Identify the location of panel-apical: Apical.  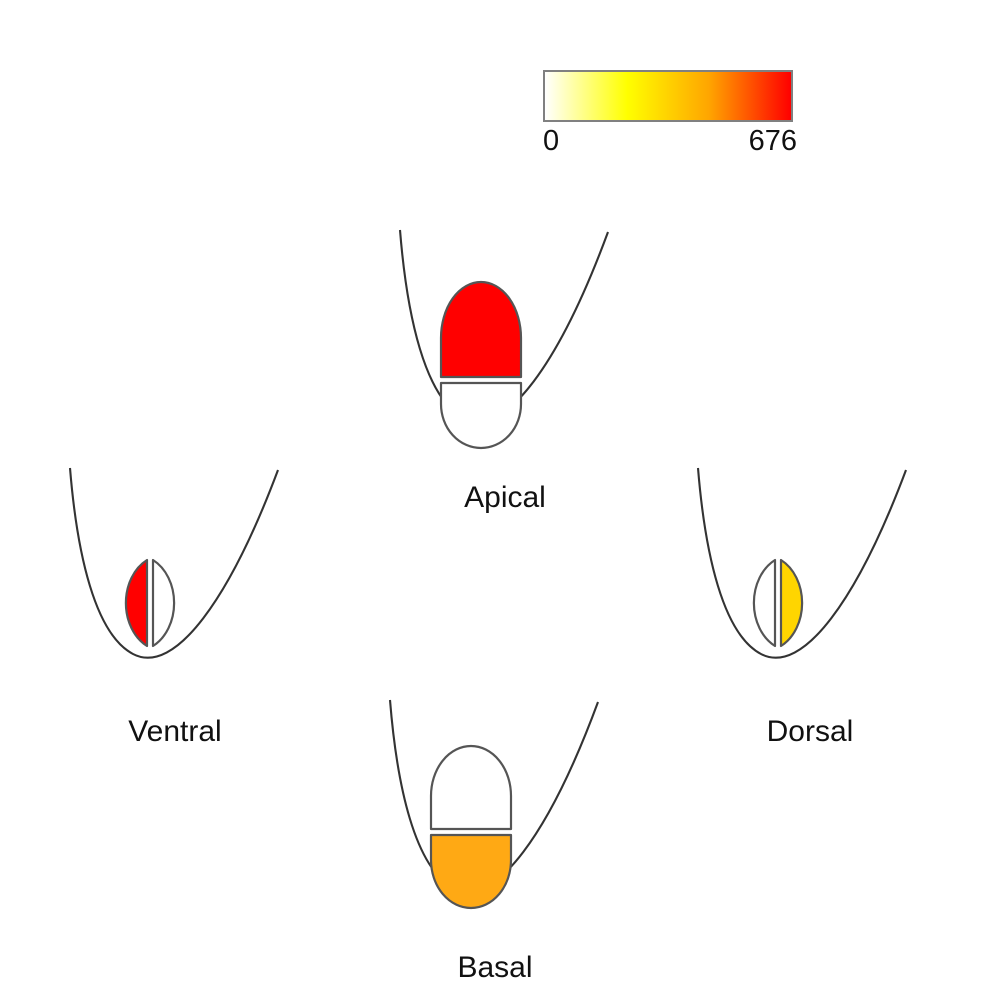
(505, 372).